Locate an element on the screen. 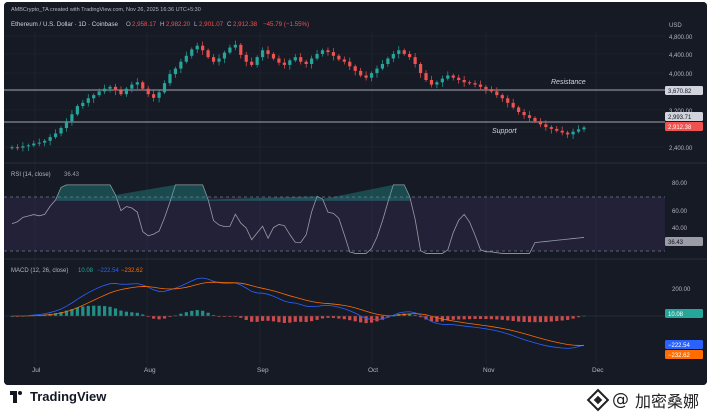  ohlc-h-value: 2,982.20 is located at coordinates (178, 24).